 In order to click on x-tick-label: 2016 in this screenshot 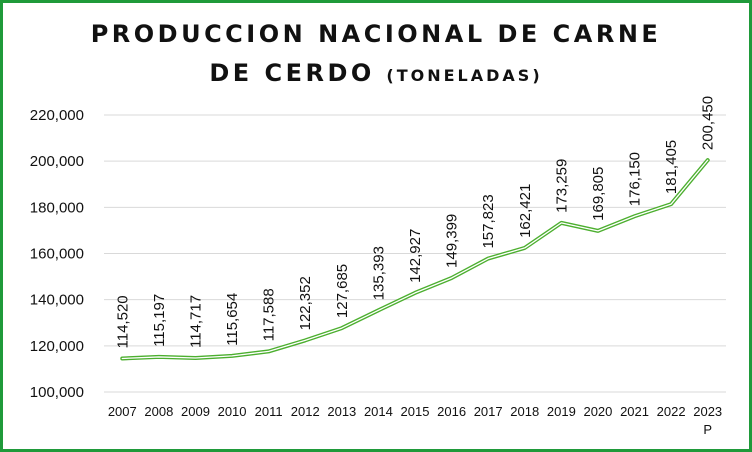, I will do `click(451, 411)`.